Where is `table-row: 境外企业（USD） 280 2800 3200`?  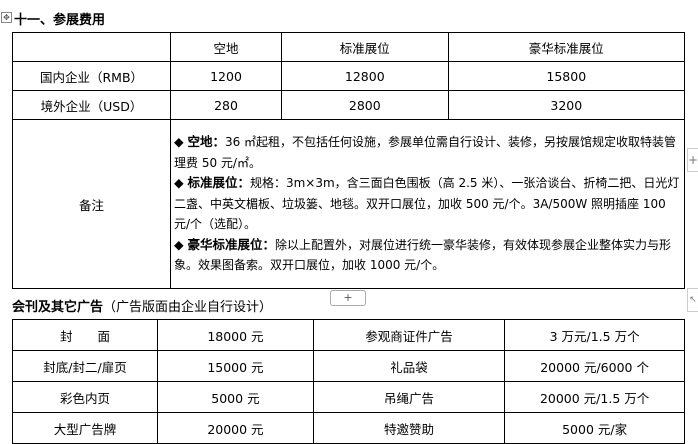 table-row: 境外企业（USD） 280 2800 3200 is located at coordinates (349, 105).